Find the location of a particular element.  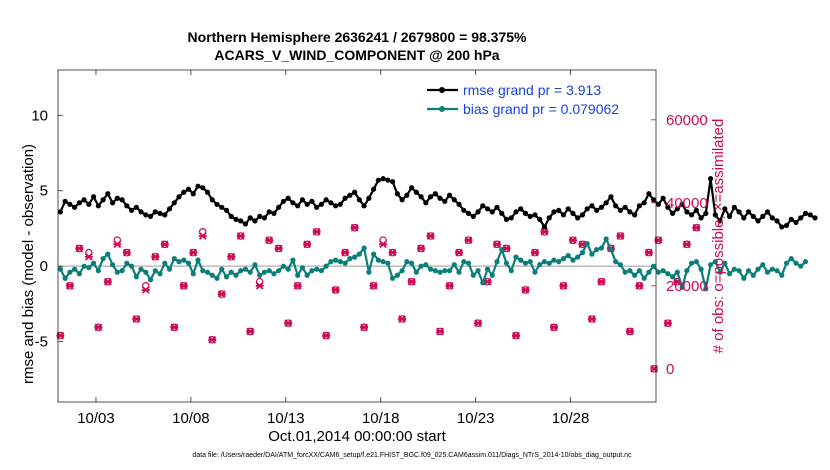

y-tick-label-right: 40000 is located at coordinates (687, 203).